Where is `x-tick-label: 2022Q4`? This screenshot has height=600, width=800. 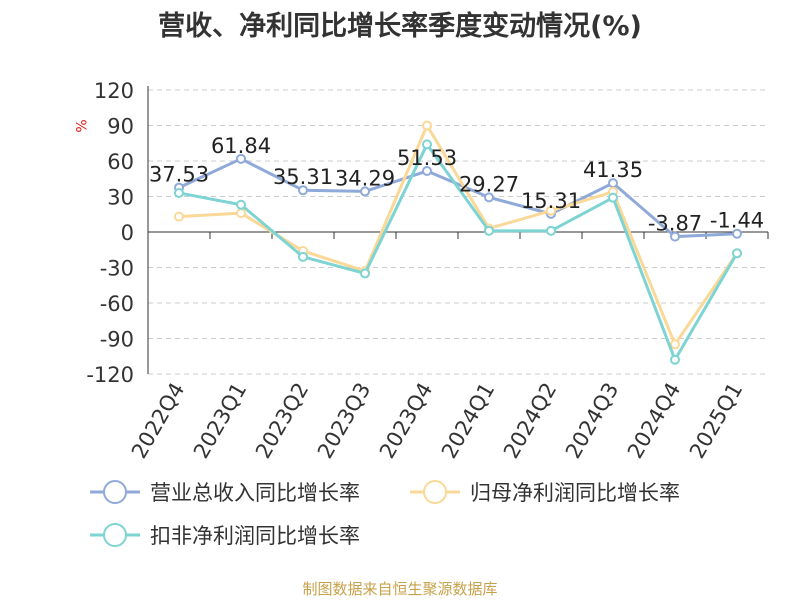
x-tick-label: 2022Q4 is located at coordinates (158, 421).